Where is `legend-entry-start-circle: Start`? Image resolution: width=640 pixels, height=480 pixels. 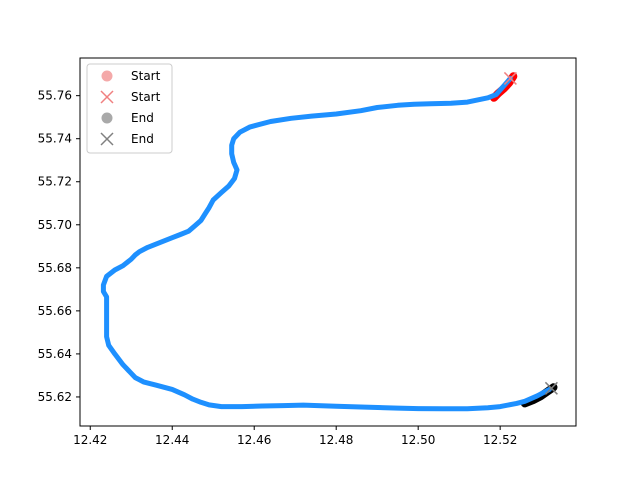
legend-entry-start-circle: Start is located at coordinates (131, 76).